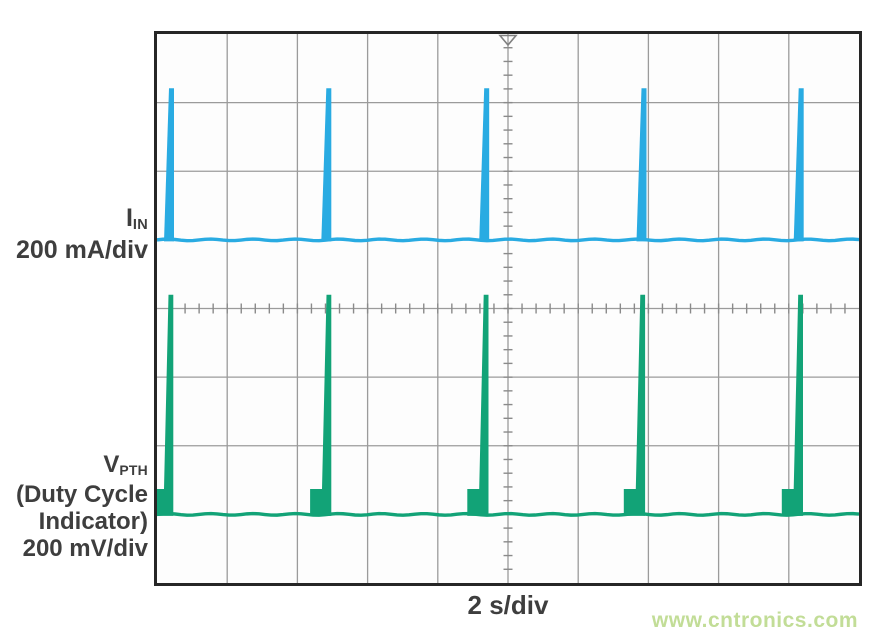 This screenshot has width=872, height=640. Describe the element at coordinates (74, 466) in the screenshot. I see `ch2-symbol-line: VPTH` at that location.